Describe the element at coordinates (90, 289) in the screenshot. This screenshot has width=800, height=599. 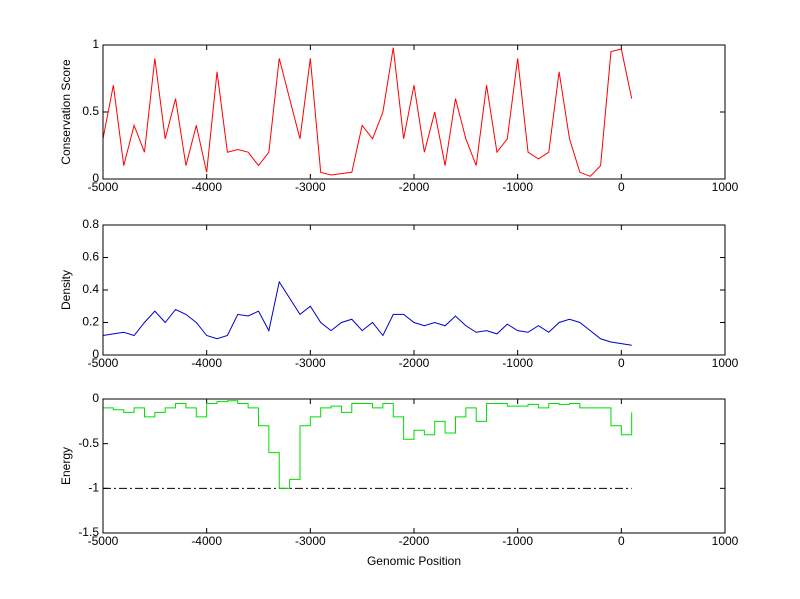
I see `y-tick-label: 0.4` at that location.